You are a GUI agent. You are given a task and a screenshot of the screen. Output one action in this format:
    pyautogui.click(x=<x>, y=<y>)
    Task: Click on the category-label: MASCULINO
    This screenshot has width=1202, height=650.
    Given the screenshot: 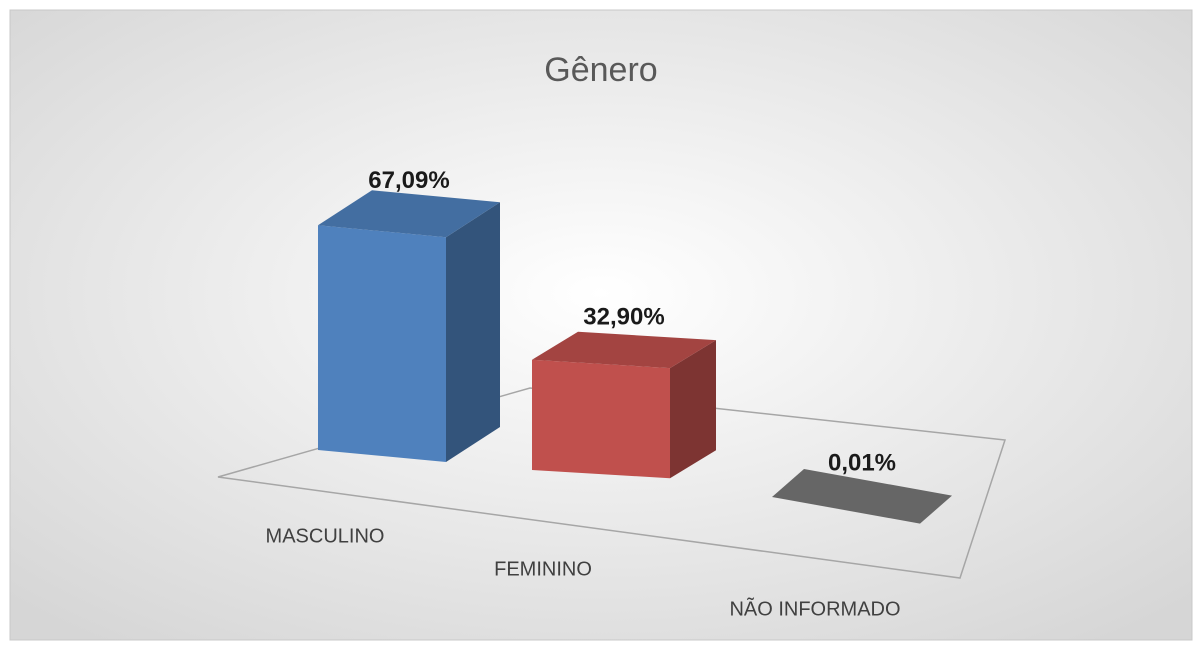 What is the action you would take?
    pyautogui.click(x=325, y=536)
    